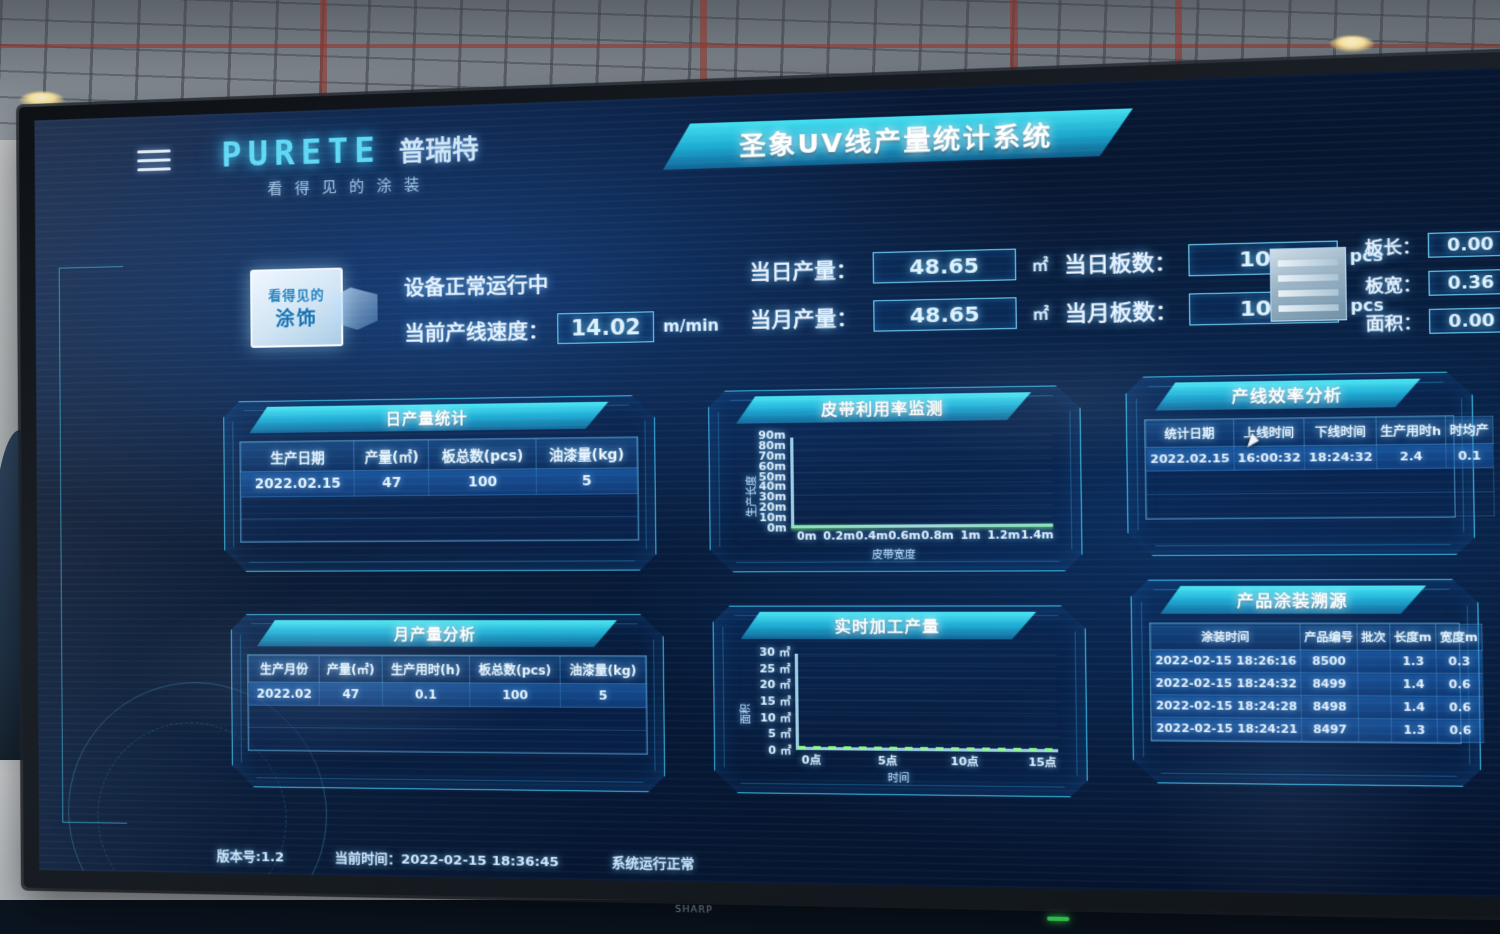  What do you see at coordinates (1226, 683) in the screenshot?
I see `cell-coating-time: 2022-02-15 18:24:32` at bounding box center [1226, 683].